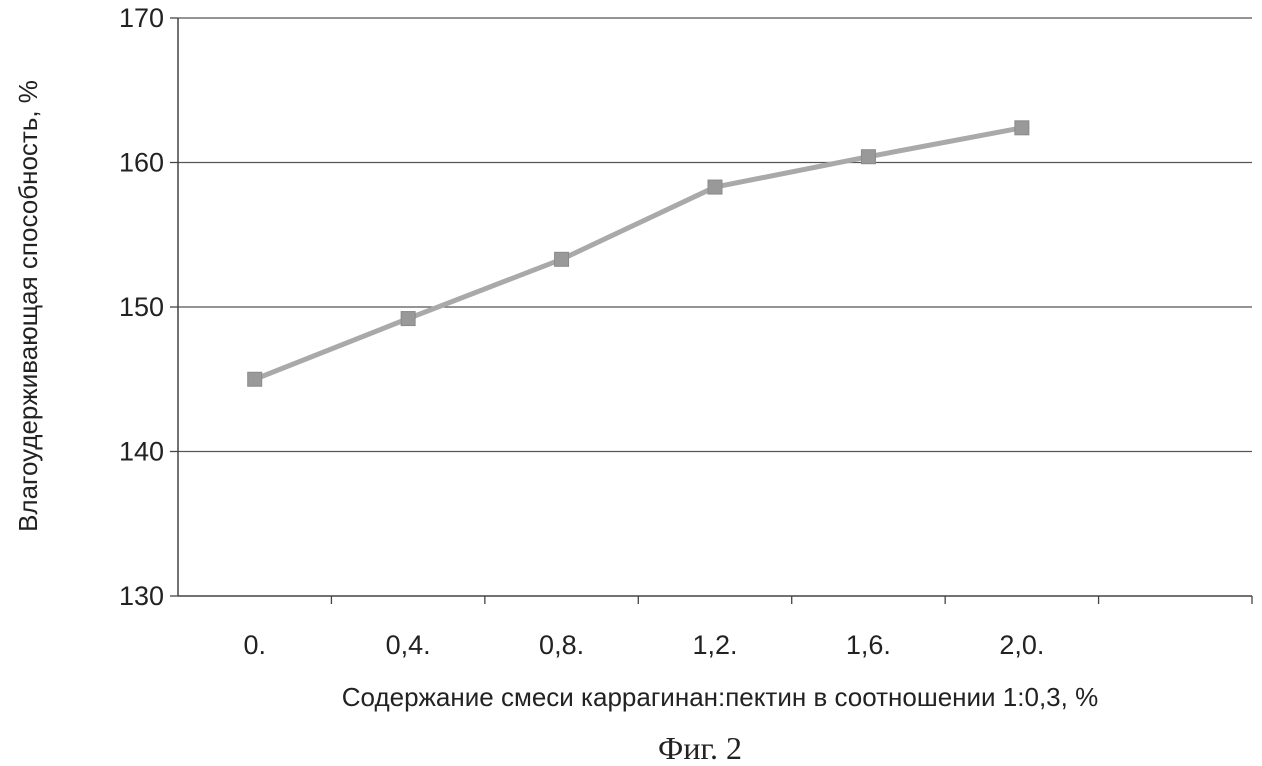 This screenshot has width=1262, height=766. Describe the element at coordinates (1021, 645) in the screenshot. I see `x-tick-label: 2,0.` at that location.